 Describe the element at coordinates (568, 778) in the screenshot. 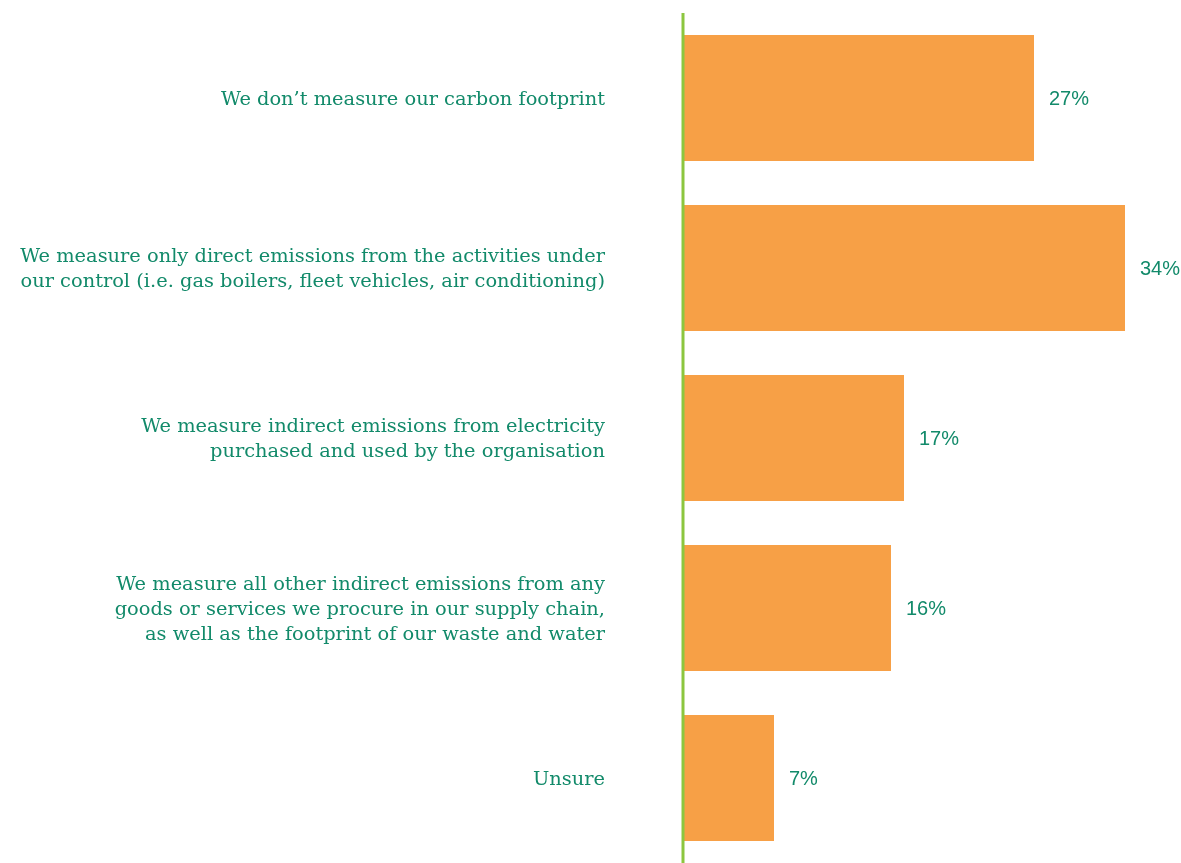

I see `y-tick-label: Unsure` at that location.